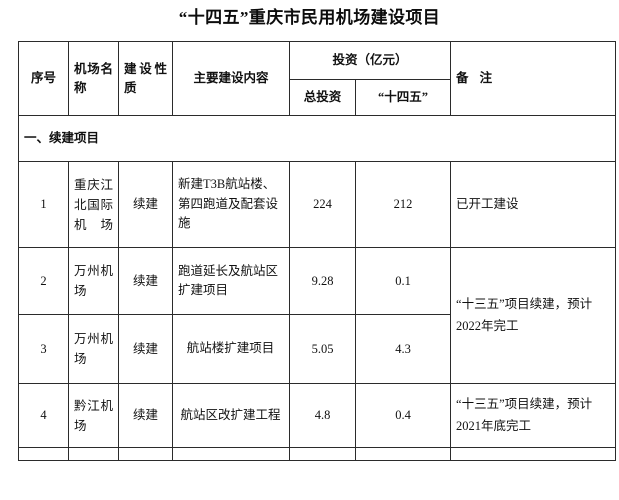 The height and width of the screenshot is (500, 619). Describe the element at coordinates (231, 454) in the screenshot. I see `cell-main-content` at that location.